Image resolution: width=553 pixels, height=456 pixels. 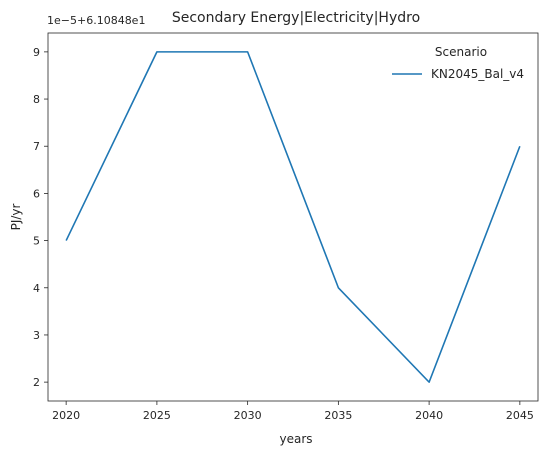 What do you see at coordinates (461, 52) in the screenshot?
I see `legend-title: Scenario` at bounding box center [461, 52].